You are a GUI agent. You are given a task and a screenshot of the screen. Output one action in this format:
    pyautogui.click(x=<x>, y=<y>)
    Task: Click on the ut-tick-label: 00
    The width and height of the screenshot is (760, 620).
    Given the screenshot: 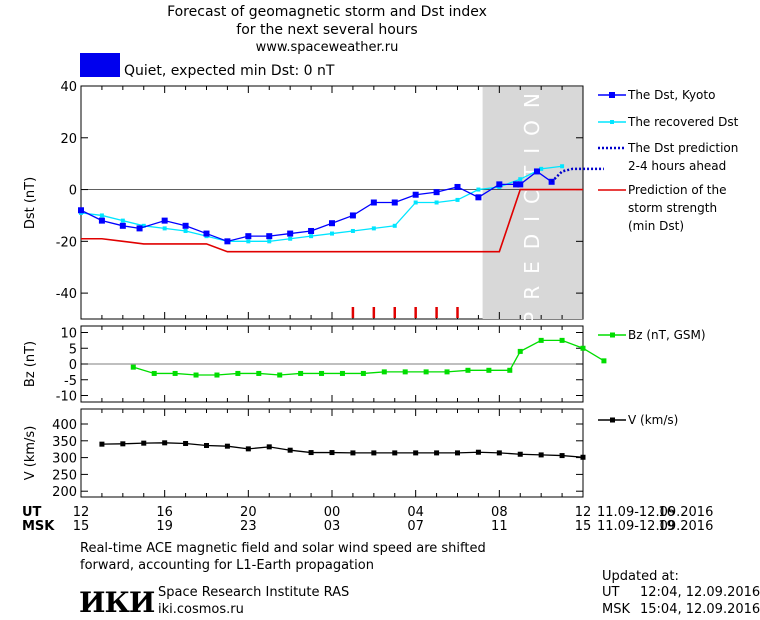 What is the action you would take?
    pyautogui.click(x=332, y=512)
    